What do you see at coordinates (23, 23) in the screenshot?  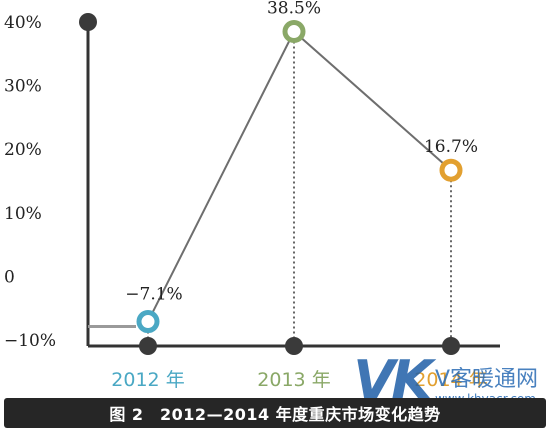 I see `y-tick-label: 40%` at bounding box center [23, 23].